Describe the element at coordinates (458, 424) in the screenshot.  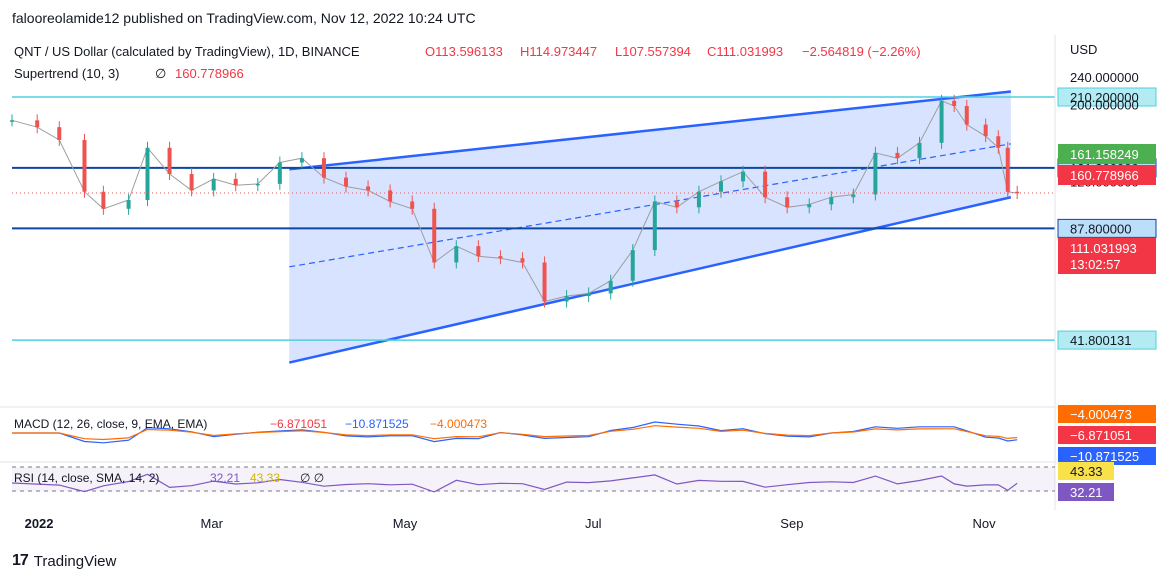
I see `macd-signal-value: −4.000473` at that location.